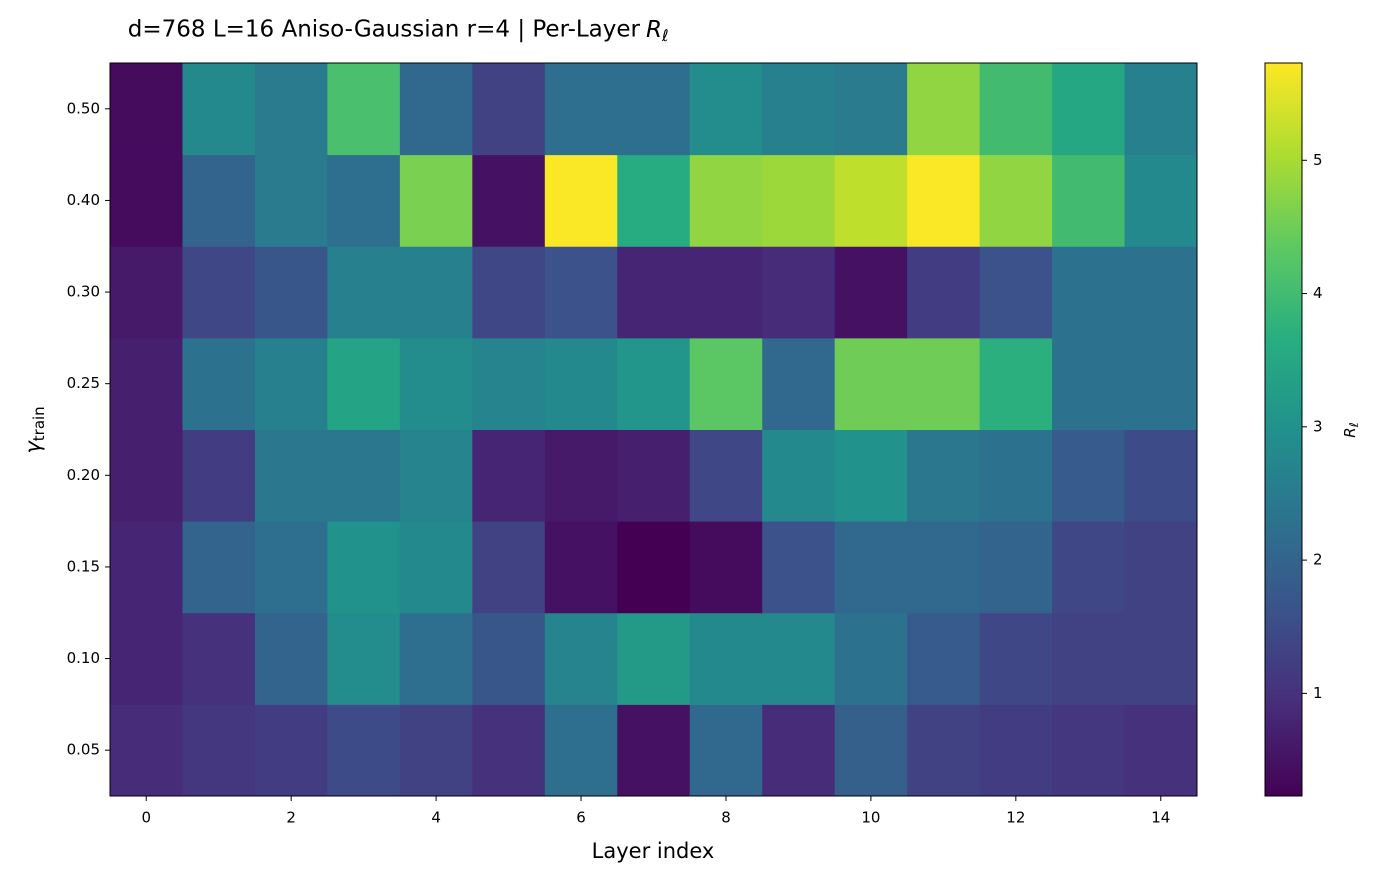  What do you see at coordinates (581, 818) in the screenshot?
I see `x-tick-label: 6` at bounding box center [581, 818].